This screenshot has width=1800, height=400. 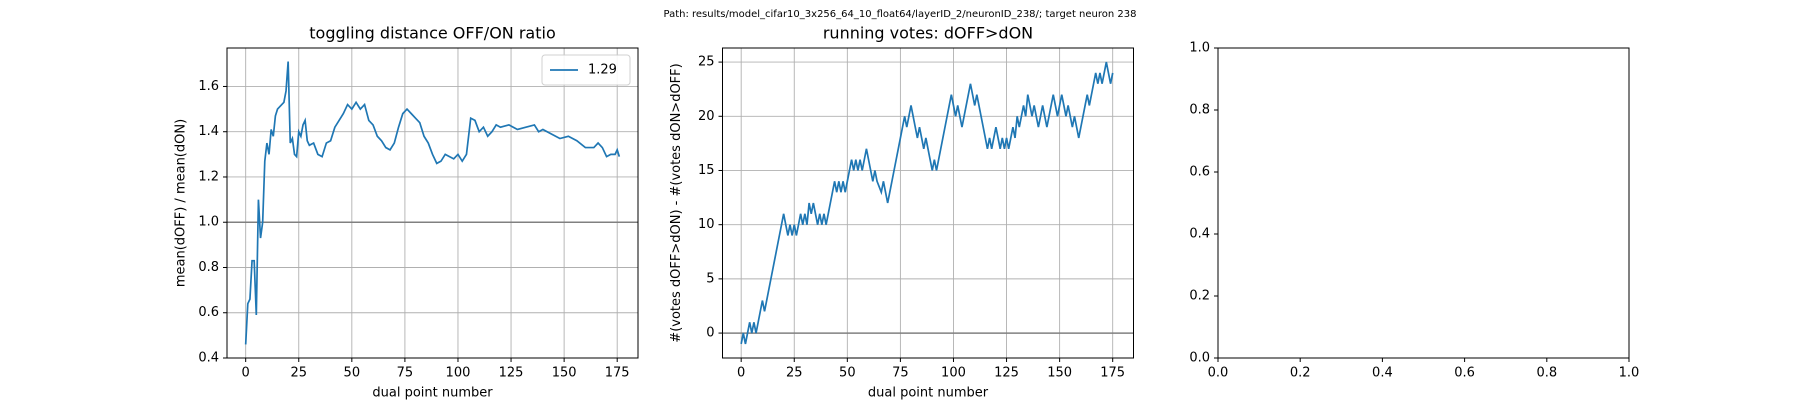 I want to click on x-tick-label: 1.0, so click(x=1629, y=373).